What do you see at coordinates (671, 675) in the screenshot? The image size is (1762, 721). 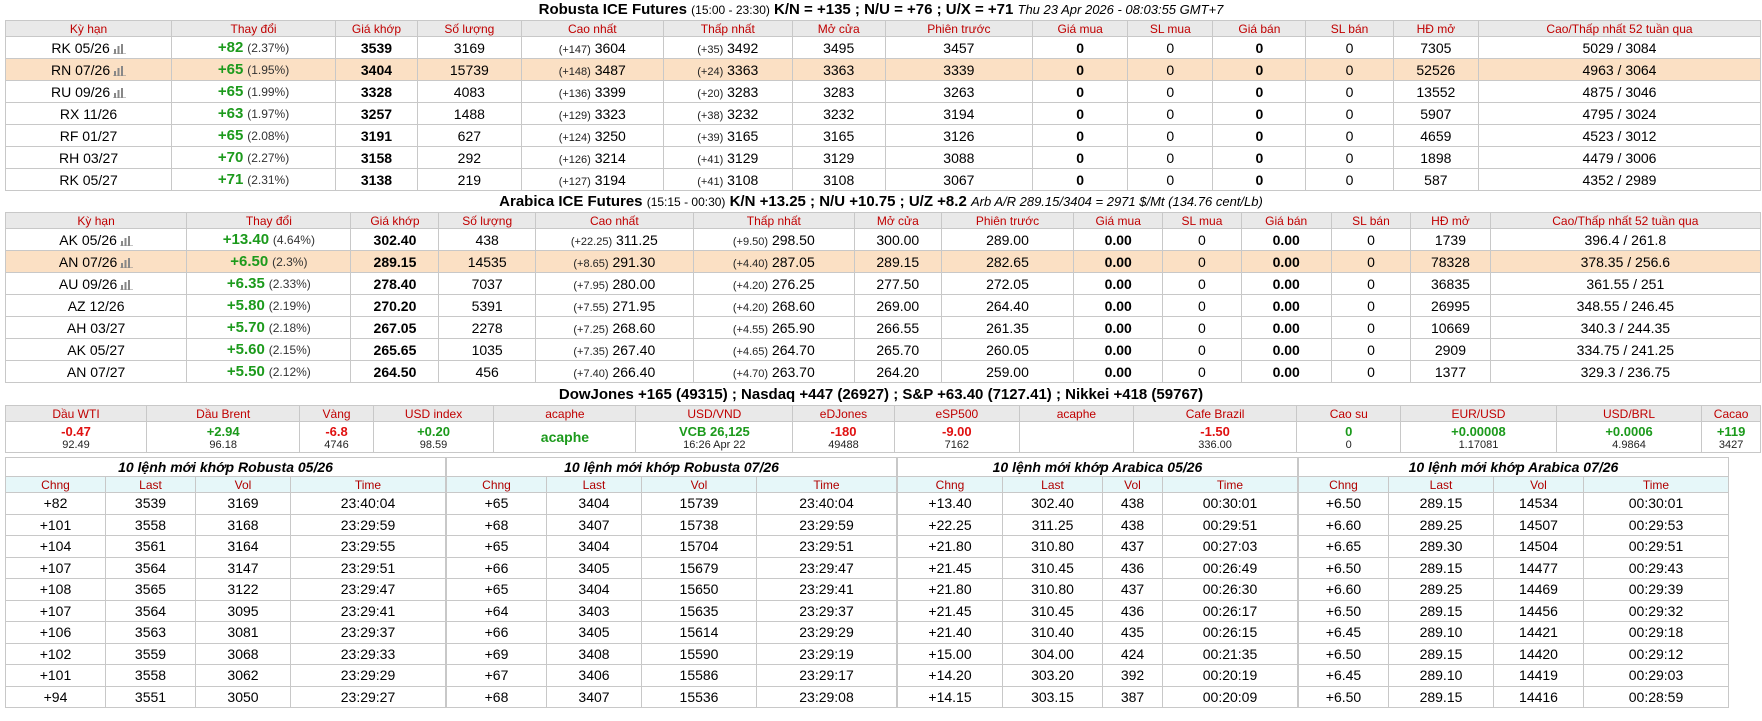 I see `trade-row: +67 3406 15586 23:29:17` at bounding box center [671, 675].